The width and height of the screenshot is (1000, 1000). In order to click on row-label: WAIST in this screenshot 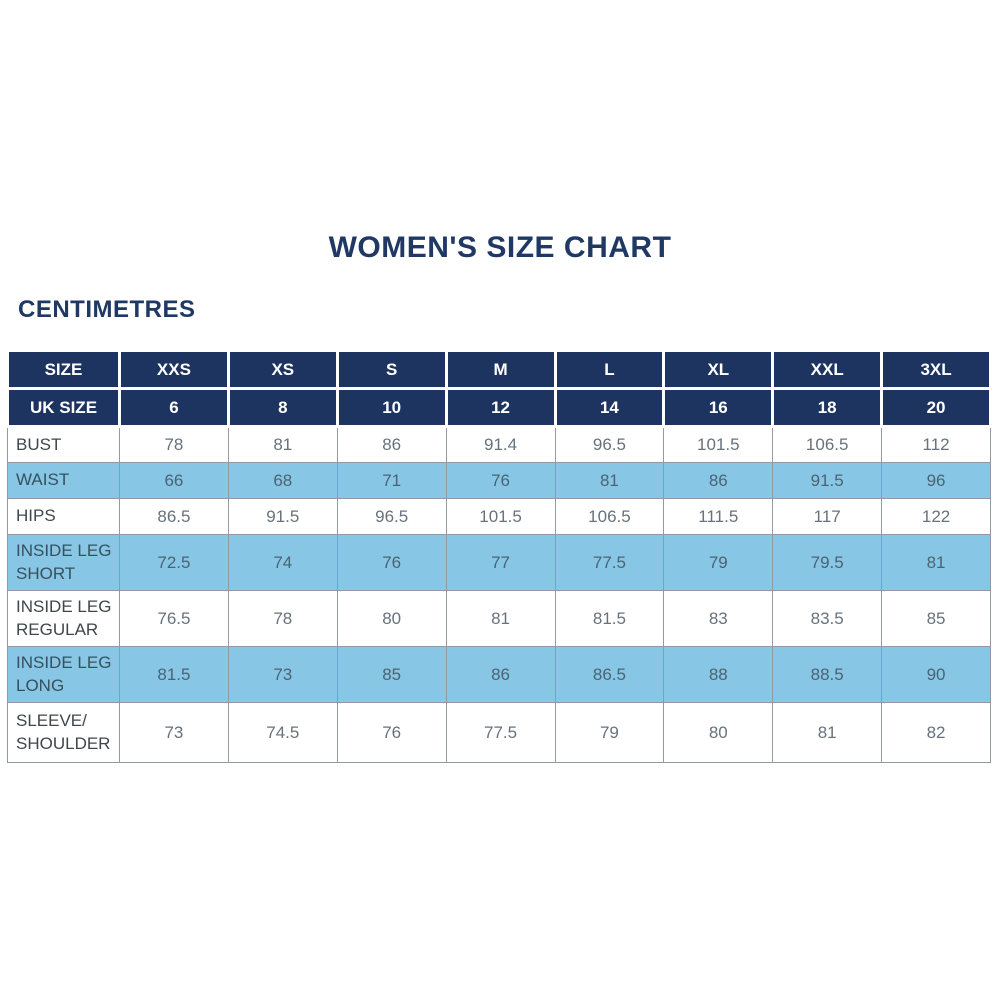, I will do `click(63, 480)`.